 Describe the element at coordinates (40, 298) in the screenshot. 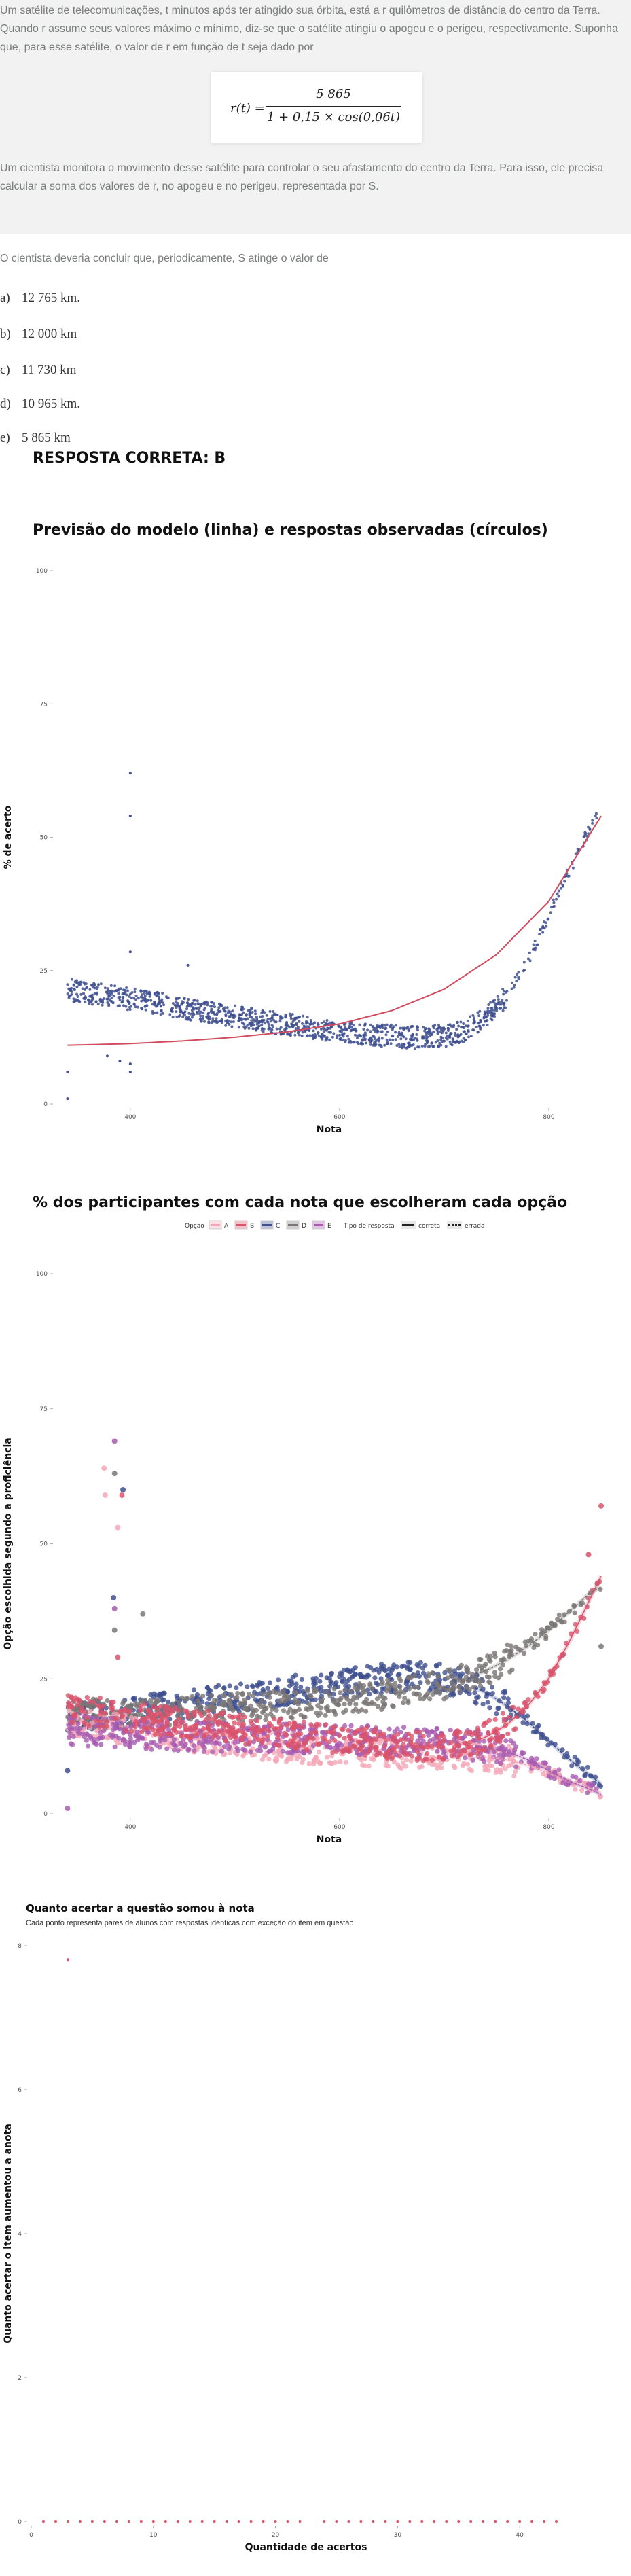

I see `option-a: a) 12 765 km.` at that location.